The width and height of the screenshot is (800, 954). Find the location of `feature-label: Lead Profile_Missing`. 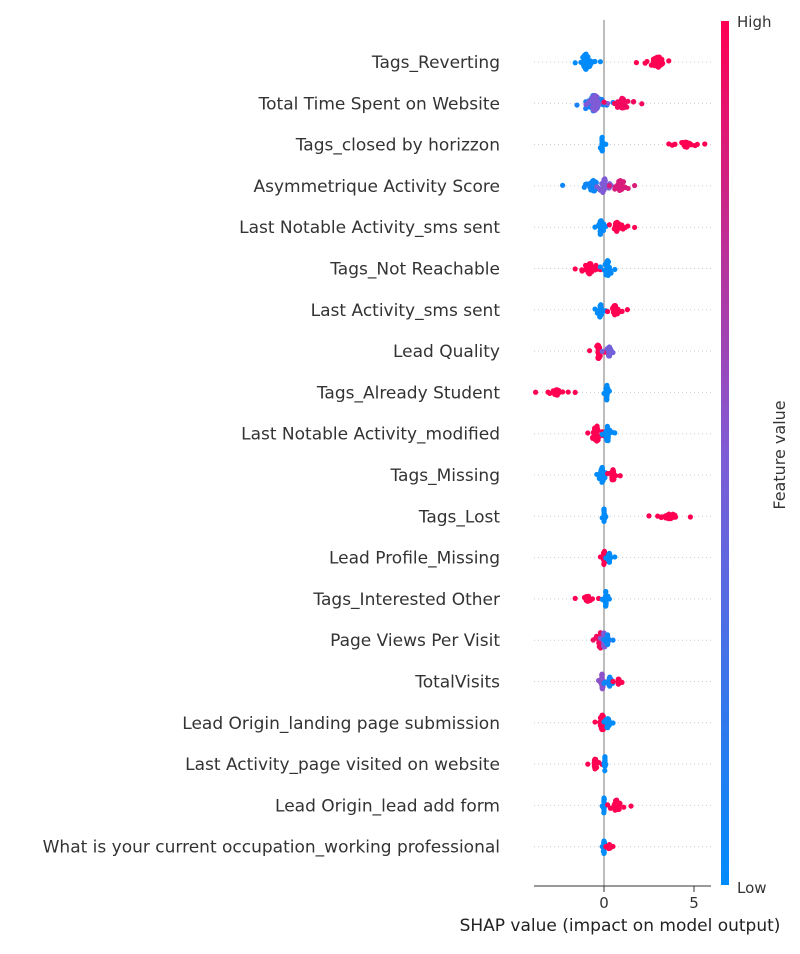

feature-label: Lead Profile_Missing is located at coordinates (414, 559).